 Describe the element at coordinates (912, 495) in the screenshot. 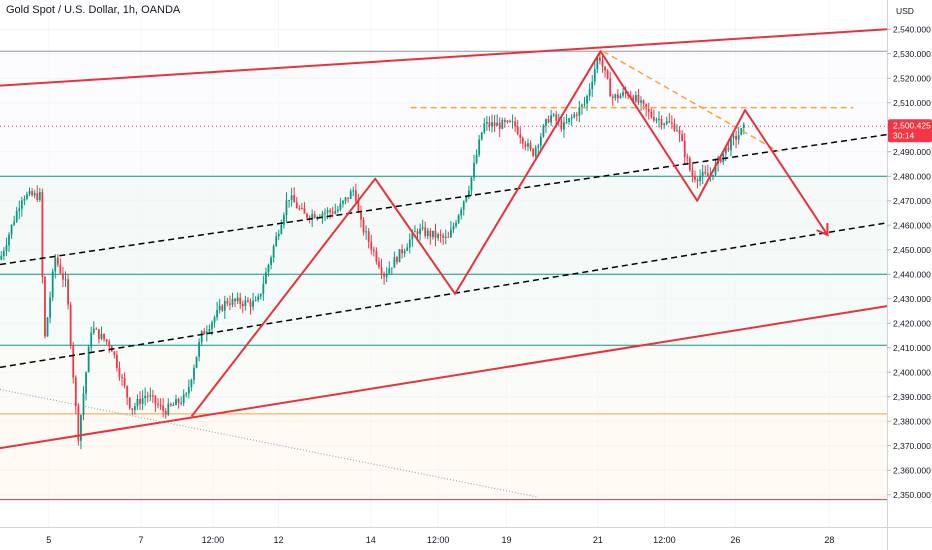

I see `y-tick-label: 2,350.000` at that location.